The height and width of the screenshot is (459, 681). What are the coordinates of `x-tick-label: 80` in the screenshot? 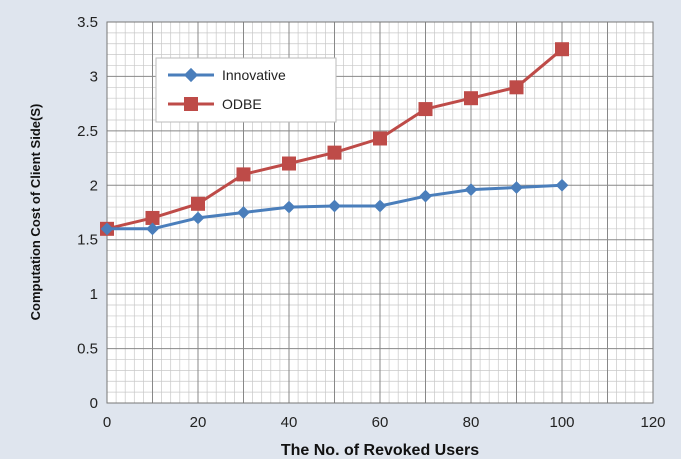 It's located at (471, 422).